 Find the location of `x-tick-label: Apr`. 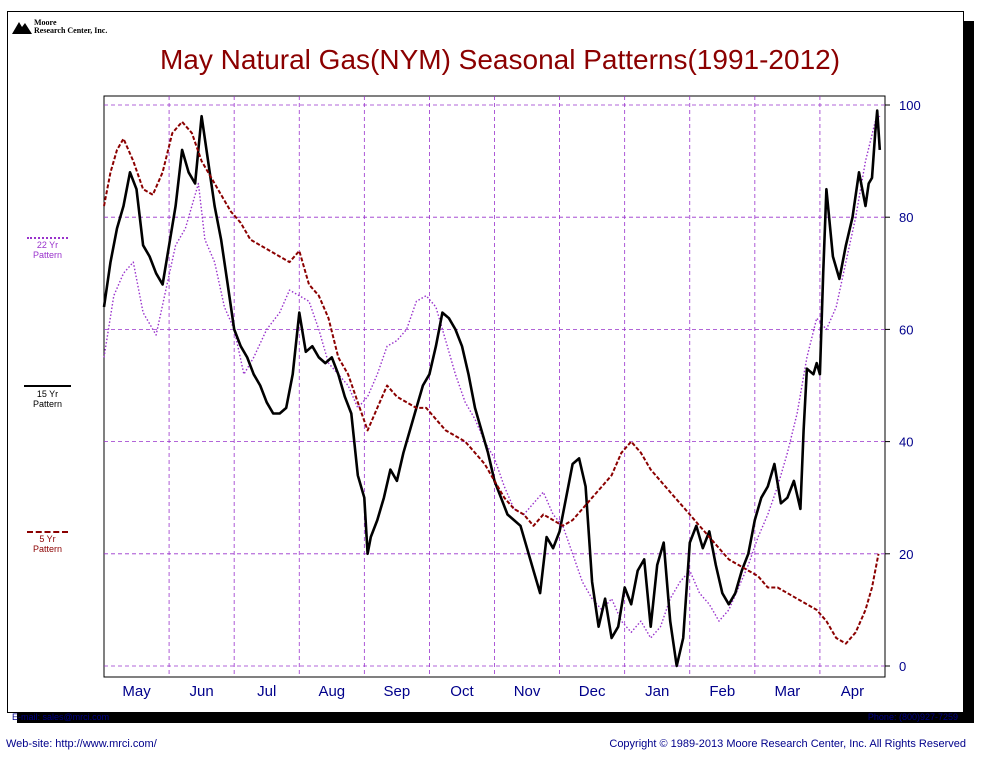

x-tick-label: Apr is located at coordinates (852, 691).